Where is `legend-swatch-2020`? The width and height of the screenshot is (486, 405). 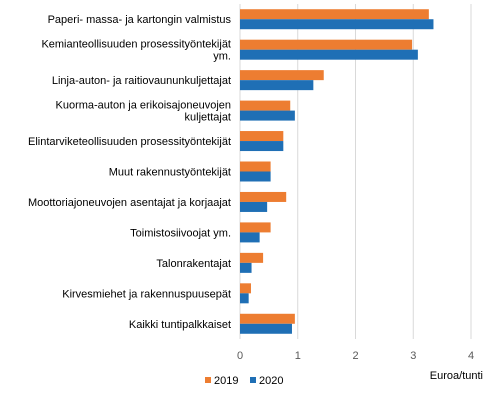 legend-swatch-2020 is located at coordinates (253, 380).